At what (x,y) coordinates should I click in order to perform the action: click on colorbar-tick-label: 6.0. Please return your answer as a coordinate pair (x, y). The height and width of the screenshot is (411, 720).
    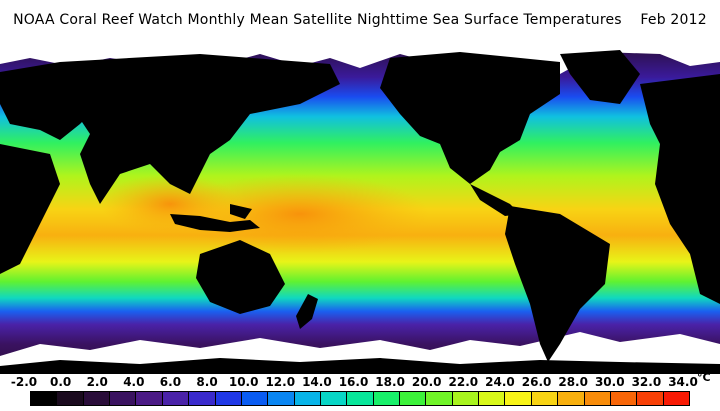
    Looking at the image, I should click on (170, 382).